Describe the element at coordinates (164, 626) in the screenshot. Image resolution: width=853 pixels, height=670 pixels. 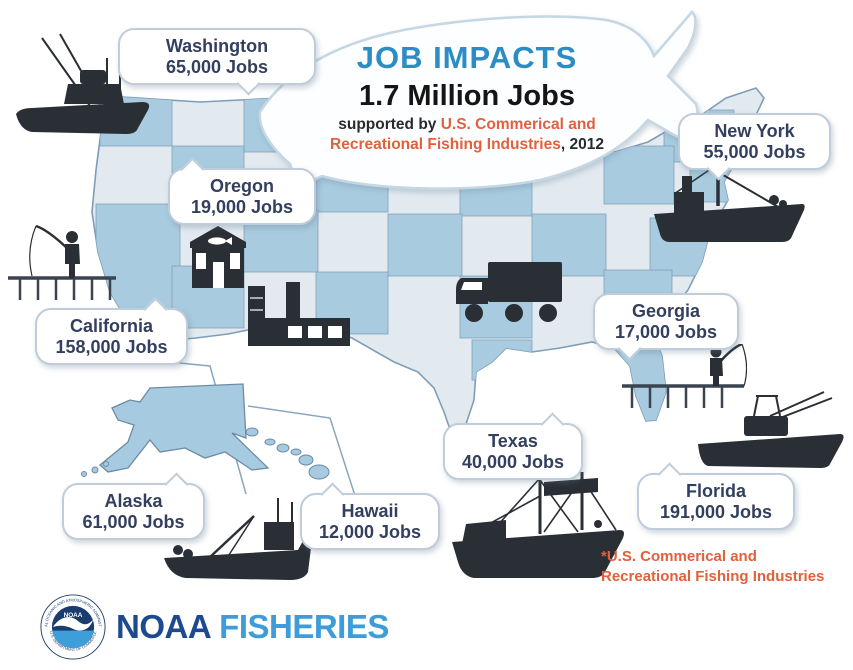
I see `logo-brand: NOAA` at that location.